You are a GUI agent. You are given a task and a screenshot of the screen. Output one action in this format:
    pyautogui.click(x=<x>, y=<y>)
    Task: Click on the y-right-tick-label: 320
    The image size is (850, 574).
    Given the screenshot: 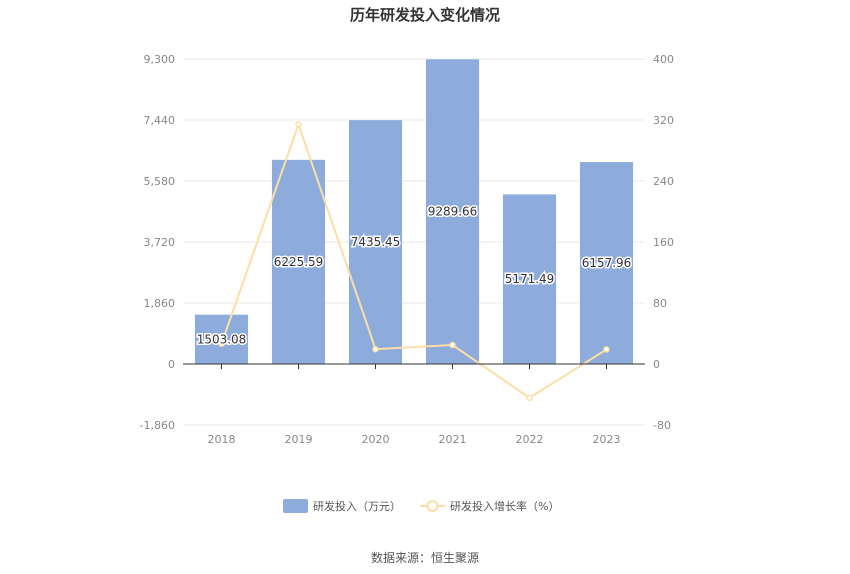 What is the action you would take?
    pyautogui.click(x=663, y=120)
    